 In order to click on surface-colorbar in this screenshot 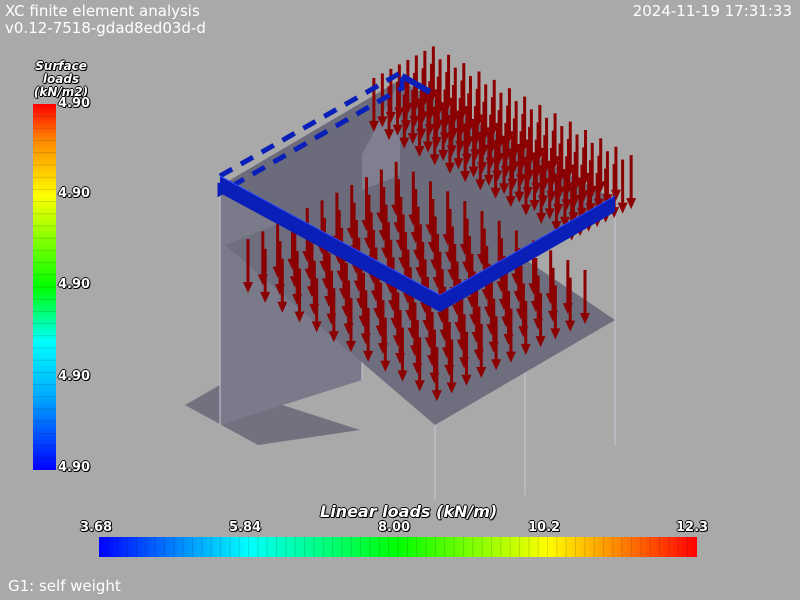, I will do `click(44, 287)`.